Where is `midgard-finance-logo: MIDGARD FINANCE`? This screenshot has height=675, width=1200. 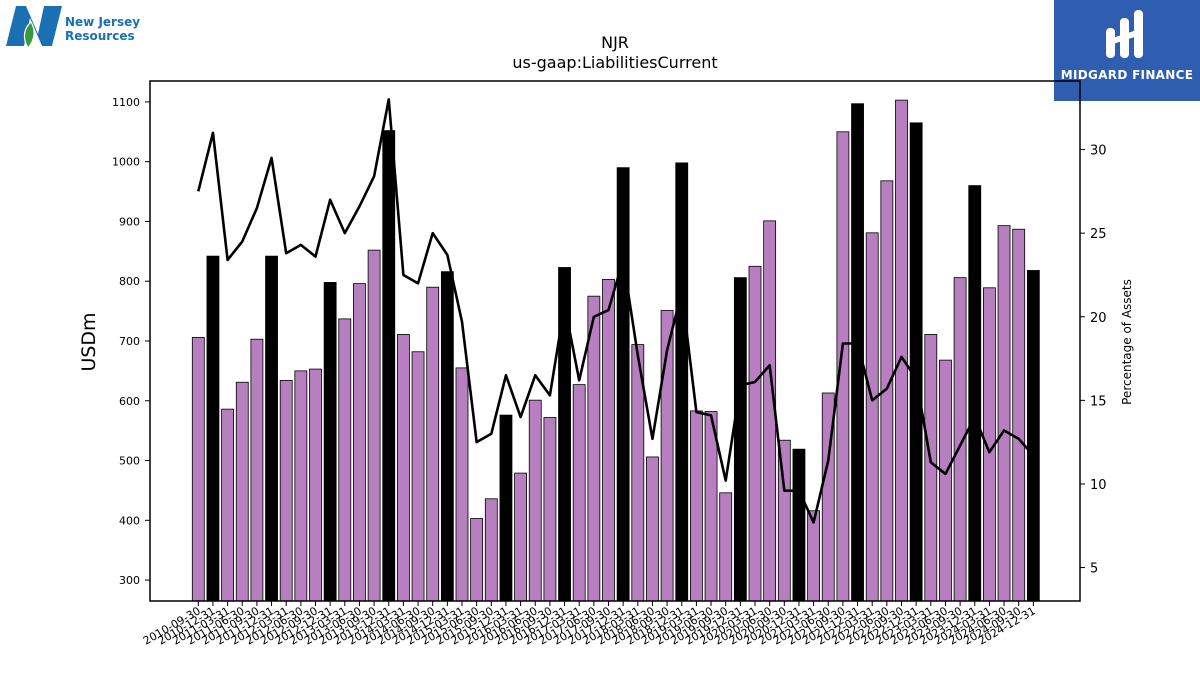
midgard-finance-logo: MIDGARD FINANCE is located at coordinates (1127, 50).